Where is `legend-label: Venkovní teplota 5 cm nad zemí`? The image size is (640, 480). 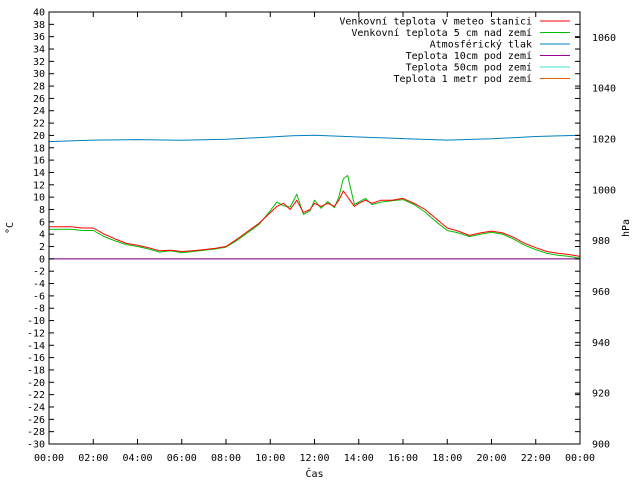 legend-label: Venkovní teplota 5 cm nad zemí is located at coordinates (441, 33).